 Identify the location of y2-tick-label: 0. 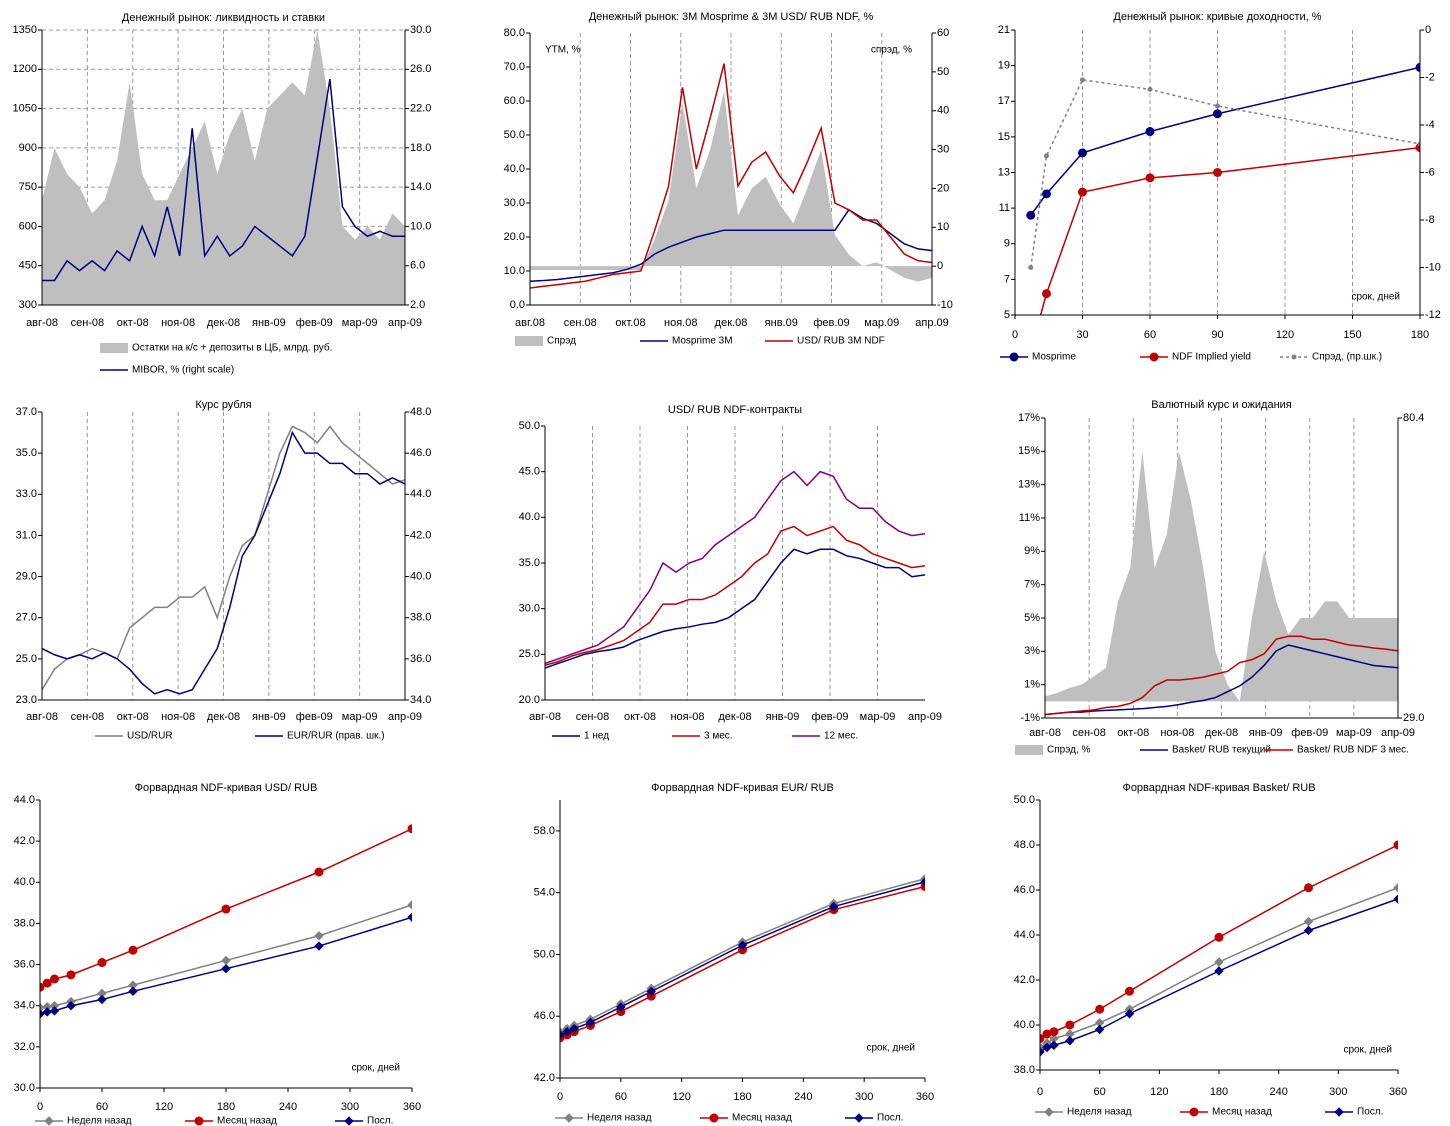
(940, 266).